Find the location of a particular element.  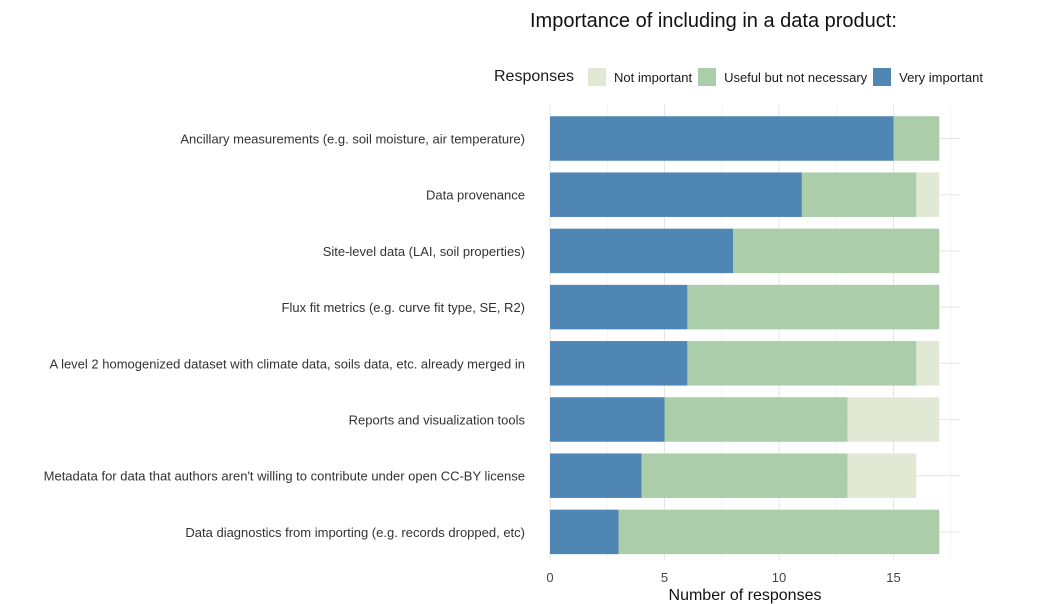

legend-title: Responses is located at coordinates (534, 76).